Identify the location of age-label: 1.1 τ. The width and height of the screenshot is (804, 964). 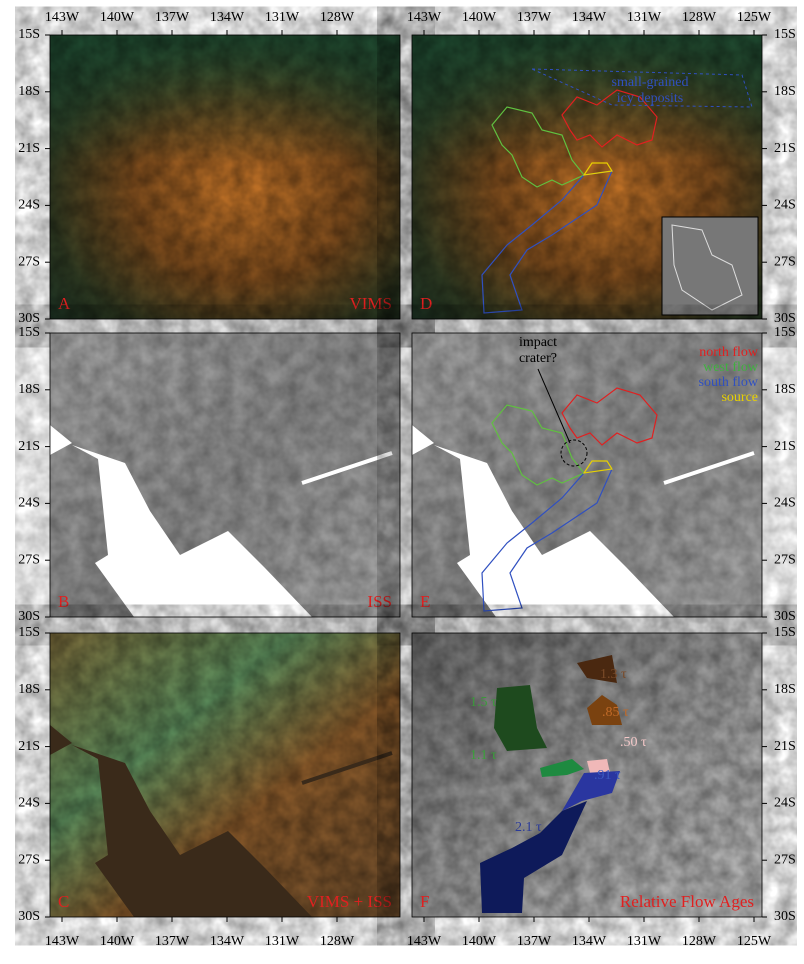
(483, 755).